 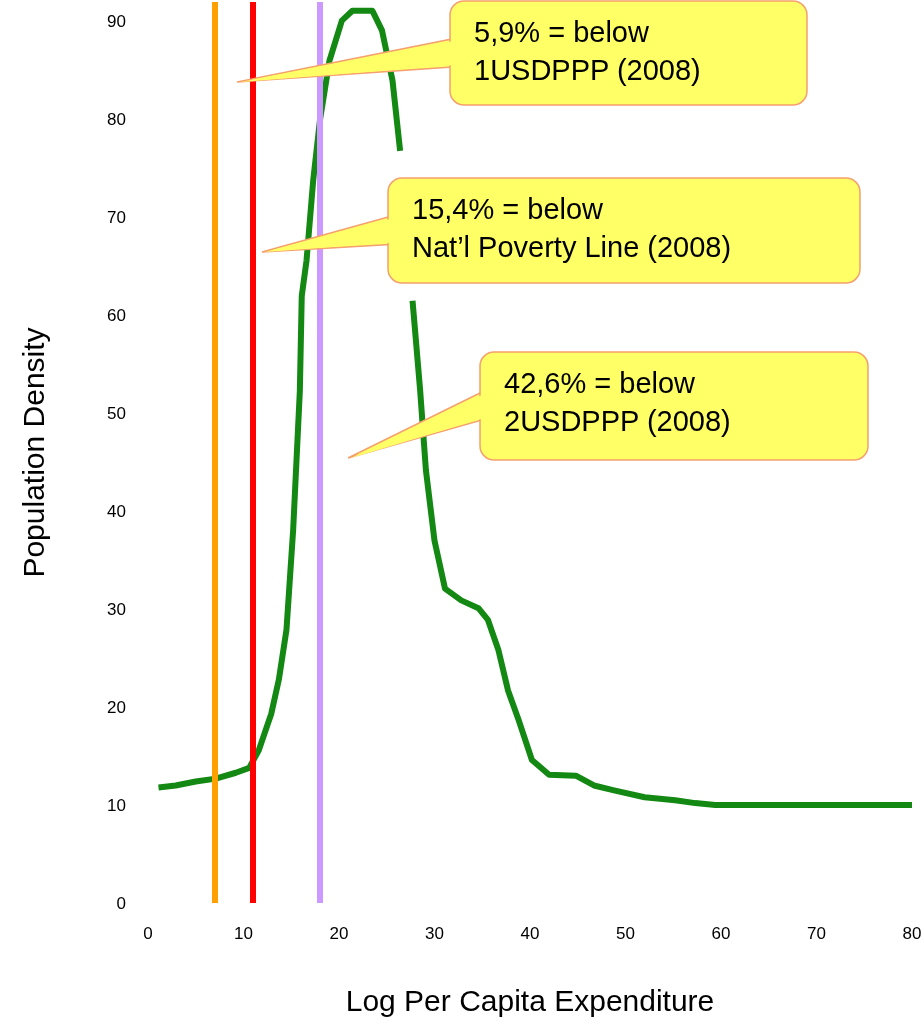 I want to click on y-tick-label: 80, so click(x=116, y=120).